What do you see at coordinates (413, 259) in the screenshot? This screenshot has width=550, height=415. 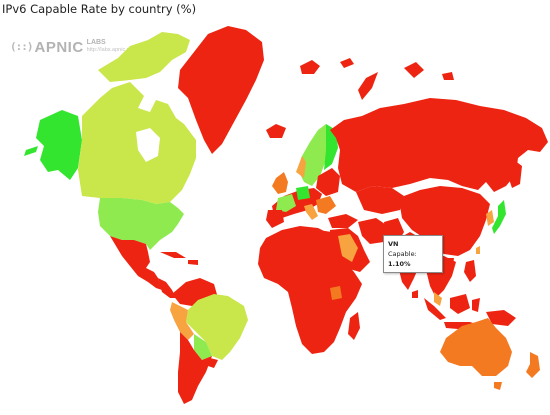 I see `tooltip-capable-row: Capable: 1.10%` at bounding box center [413, 259].